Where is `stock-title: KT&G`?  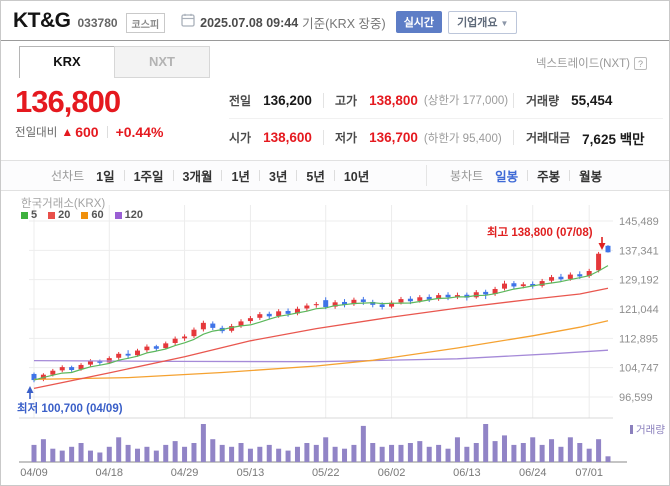 stock-title: KT&G is located at coordinates (42, 20).